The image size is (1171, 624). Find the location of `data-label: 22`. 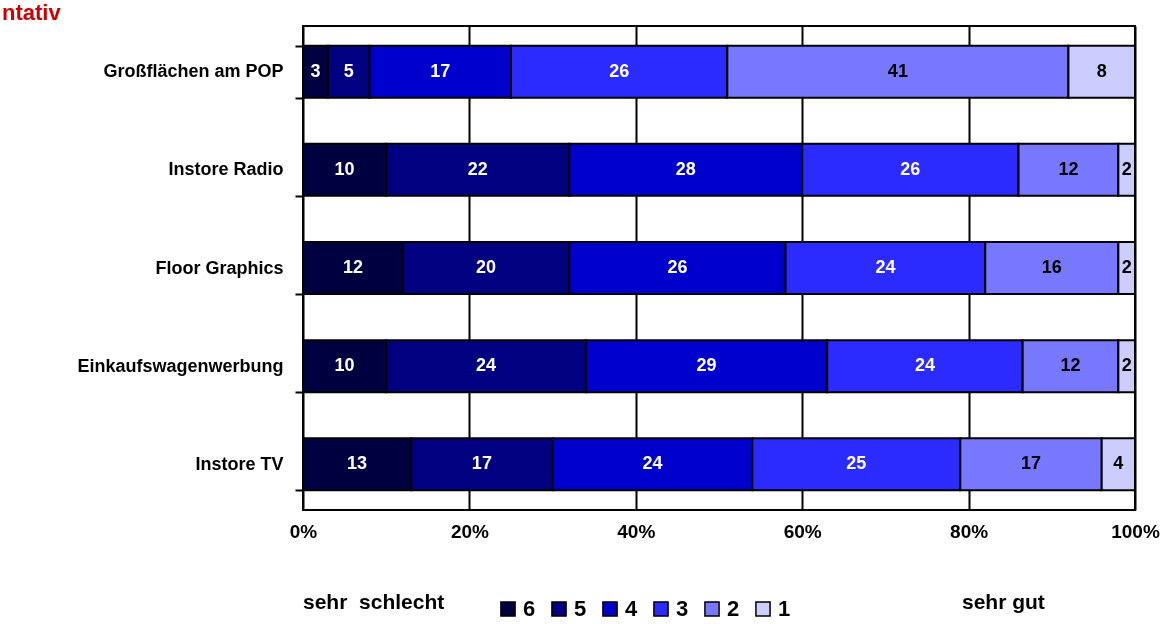

data-label: 22 is located at coordinates (477, 168).